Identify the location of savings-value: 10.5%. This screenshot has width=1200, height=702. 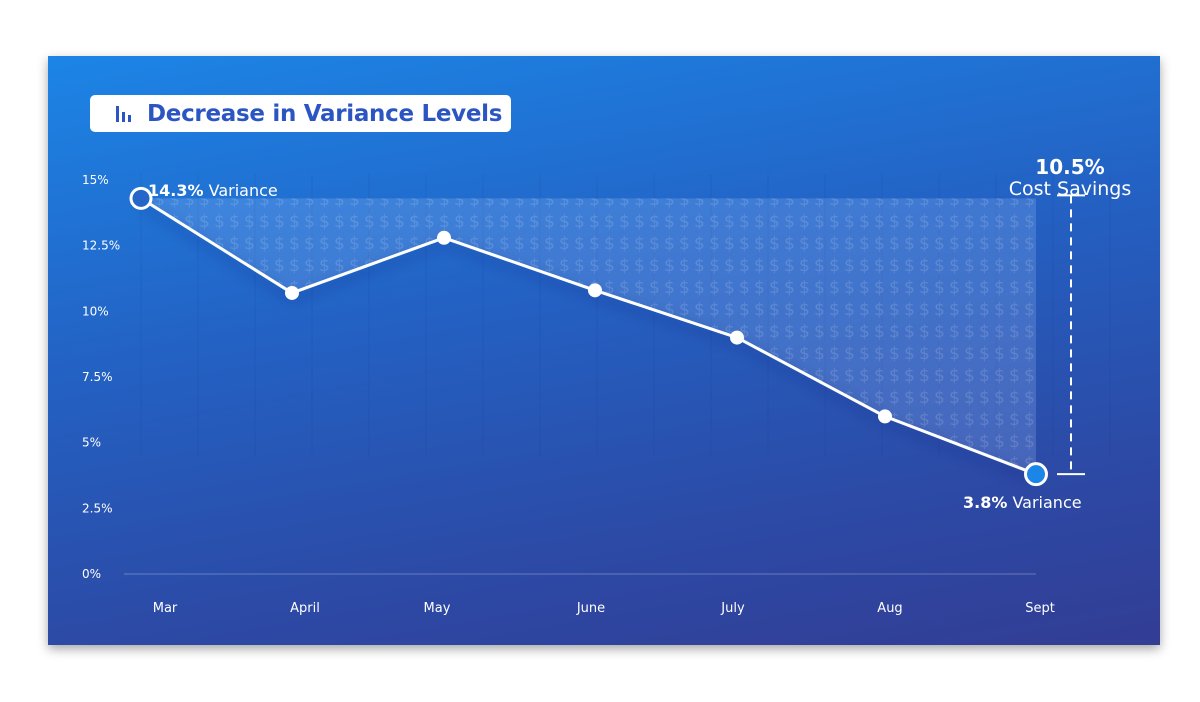
(1070, 167).